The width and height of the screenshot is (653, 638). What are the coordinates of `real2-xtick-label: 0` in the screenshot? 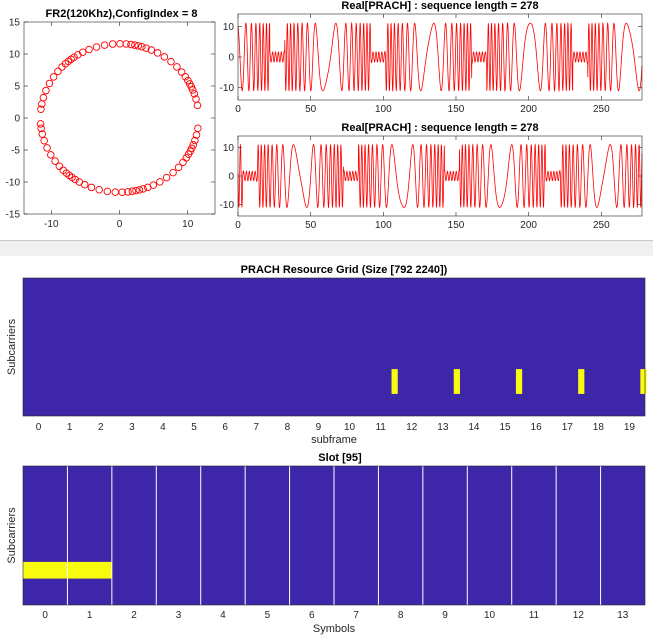 It's located at (238, 225).